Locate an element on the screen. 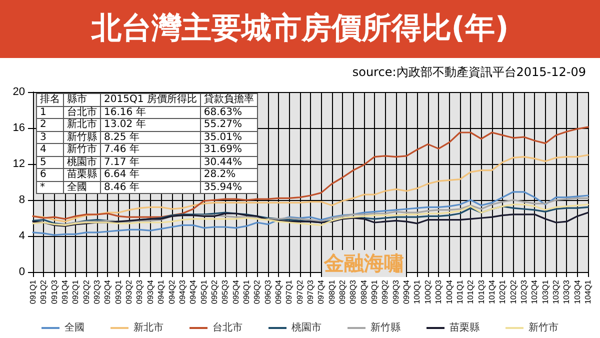 This screenshot has height=338, width=600. x-tick-label: 101Q3 is located at coordinates (481, 291).